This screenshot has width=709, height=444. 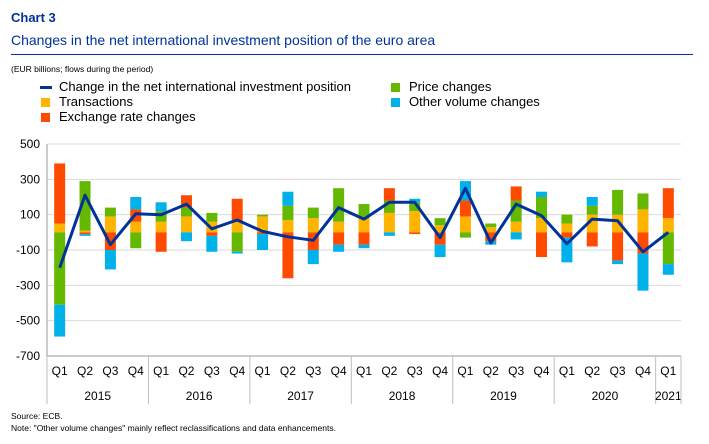 What do you see at coordinates (30, 144) in the screenshot?
I see `y-tick-label: 500` at bounding box center [30, 144].